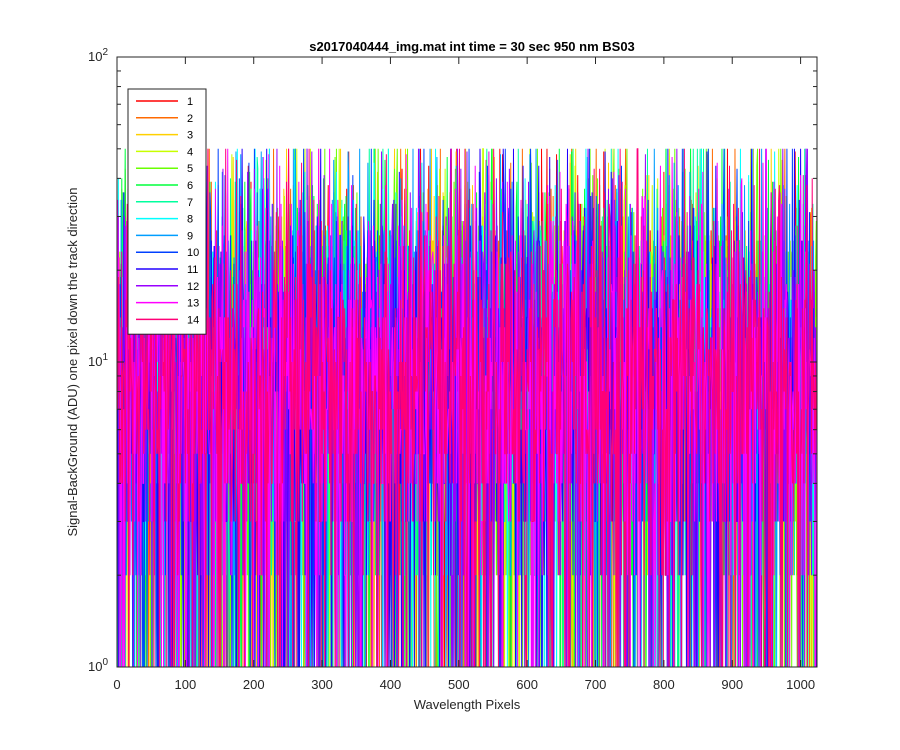 This screenshot has width=900, height=750. Describe the element at coordinates (467, 704) in the screenshot. I see `x-axis-label: Wavelength Pixels` at that location.